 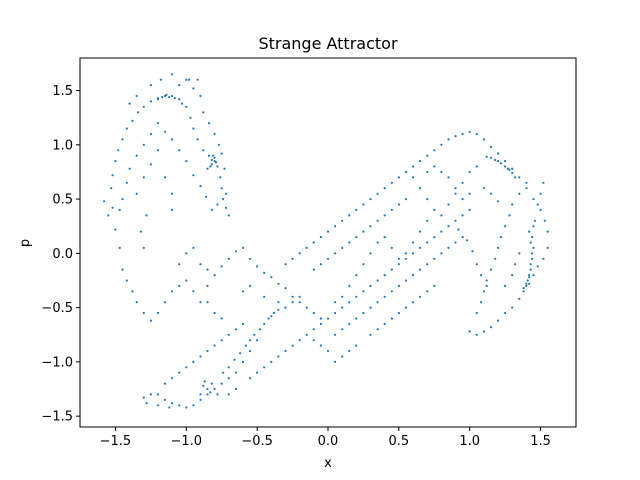 I want to click on x-tick-label: −0.5, so click(x=257, y=441).